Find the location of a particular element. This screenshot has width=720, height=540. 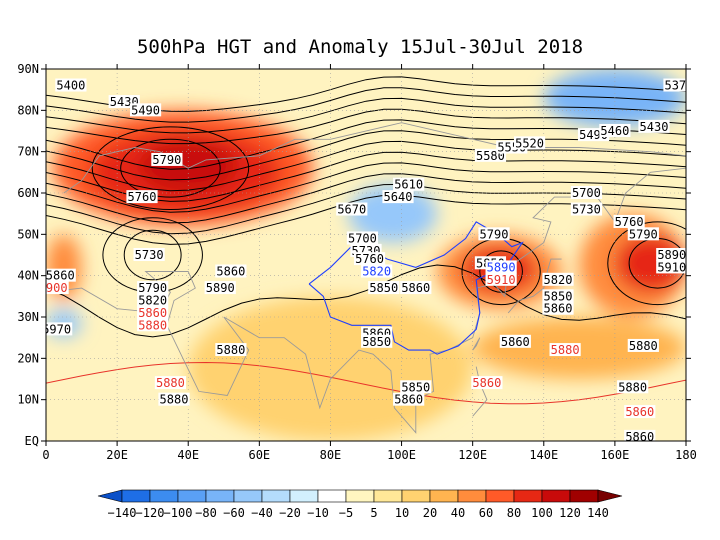

y-tick-label: 20N is located at coordinates (28, 358).